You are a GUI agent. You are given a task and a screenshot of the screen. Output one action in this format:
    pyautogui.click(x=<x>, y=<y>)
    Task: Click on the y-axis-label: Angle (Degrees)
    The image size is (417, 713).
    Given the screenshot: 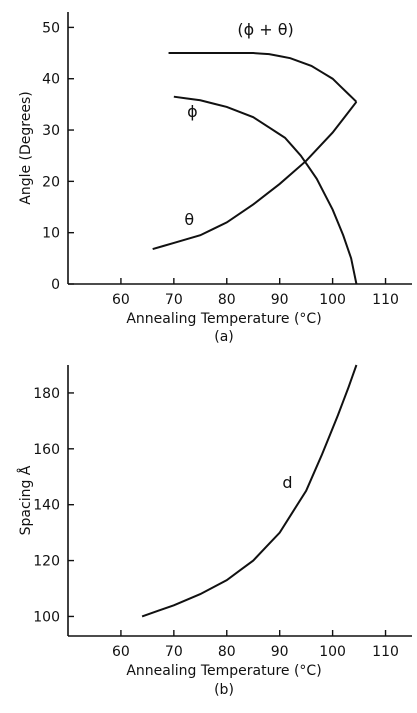 What is the action you would take?
    pyautogui.click(x=26, y=147)
    